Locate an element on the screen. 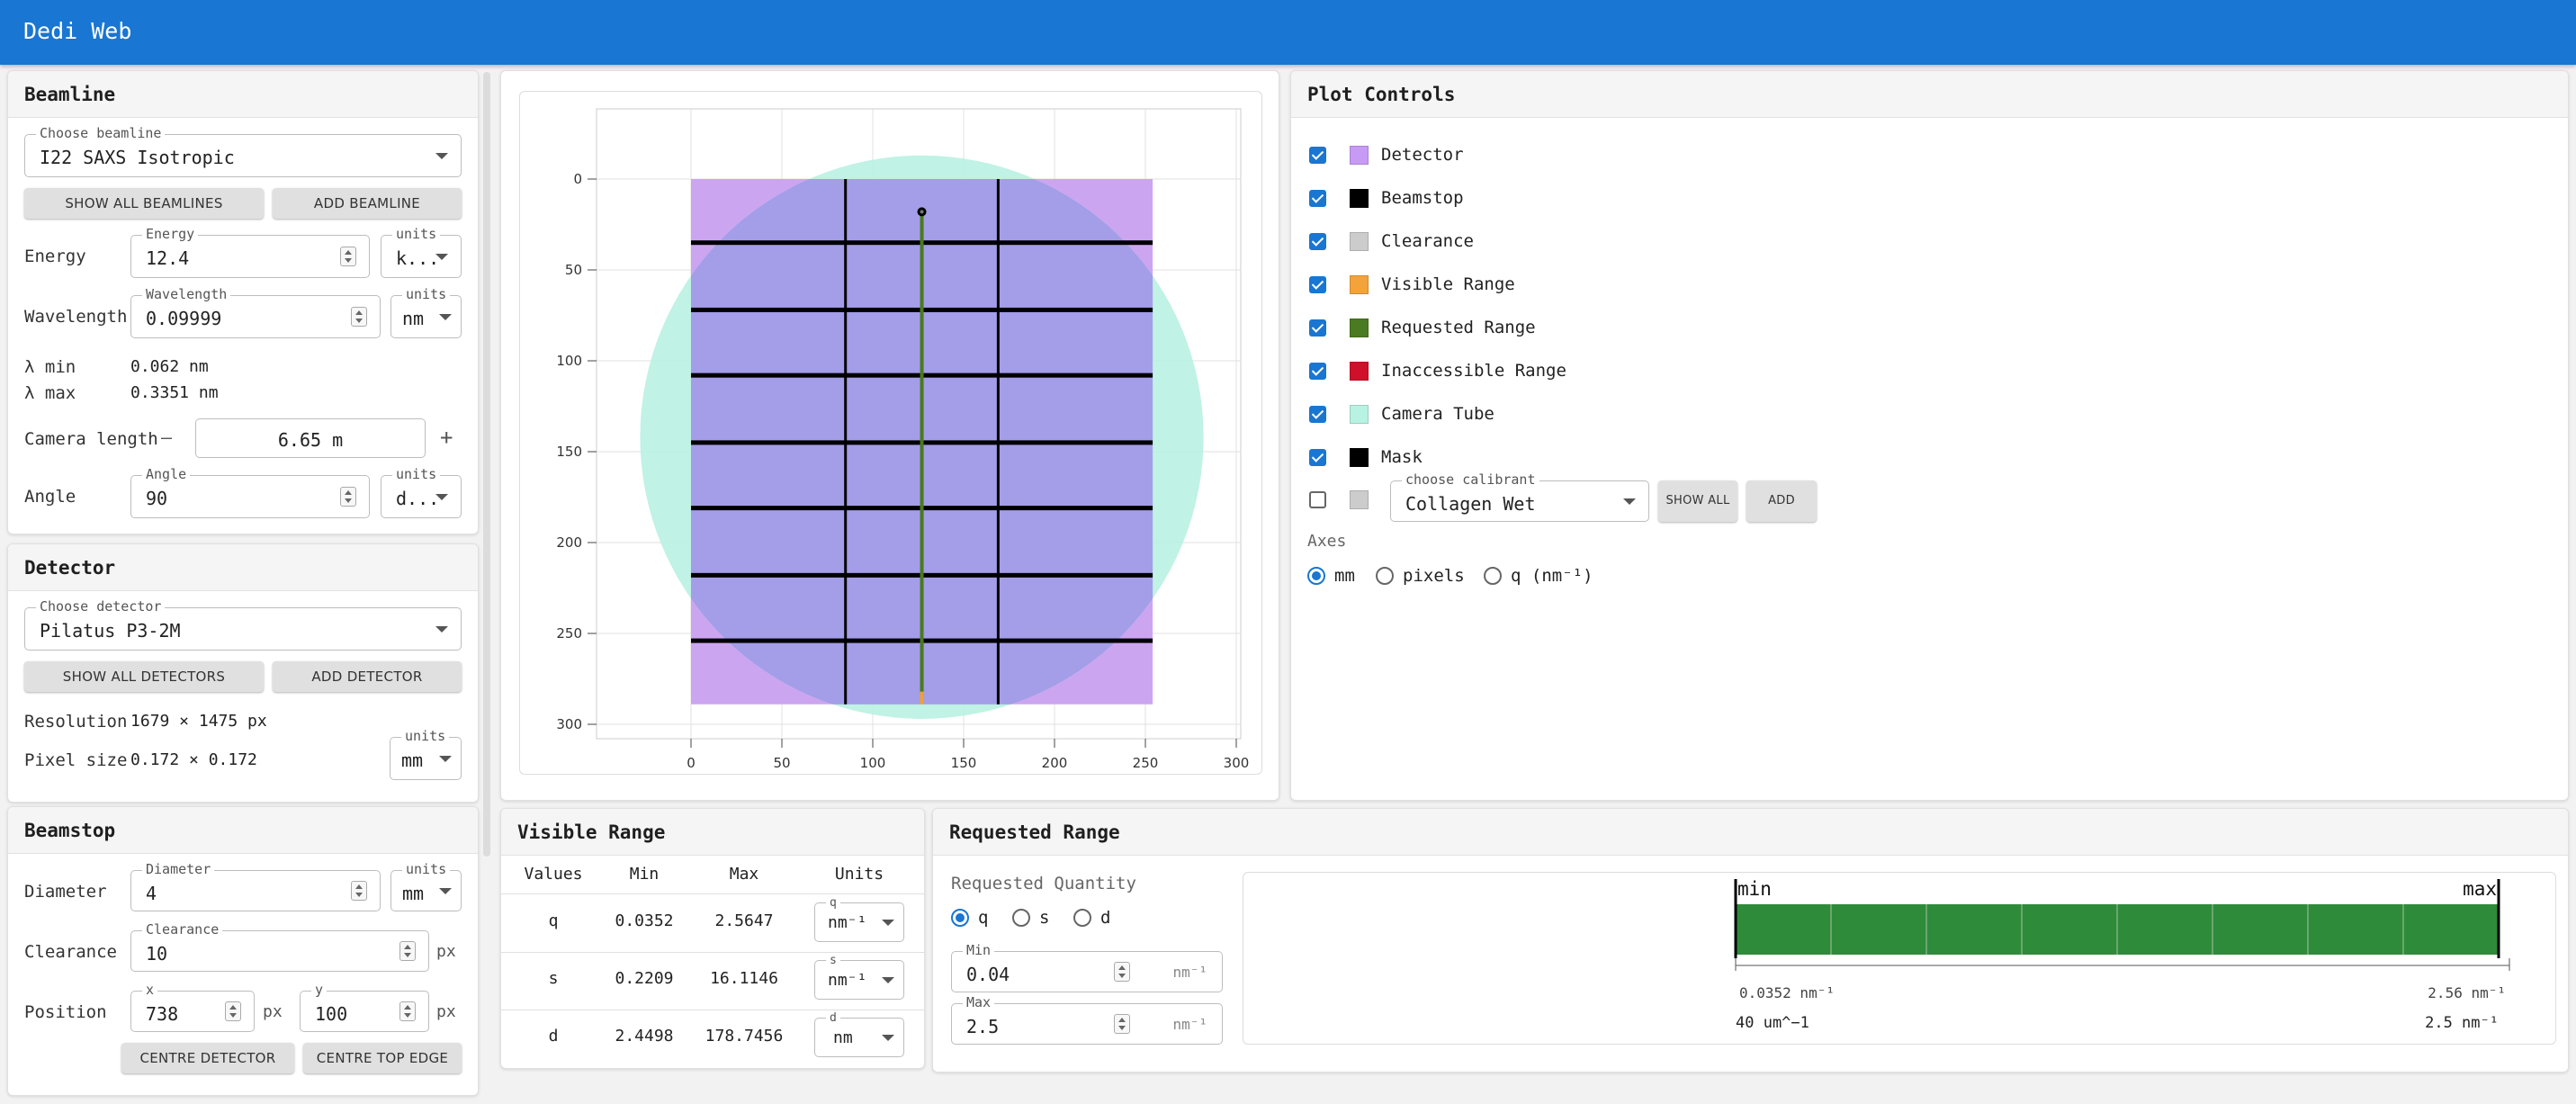 This screenshot has height=1104, width=2576. calibrant-select: choose calibrant Collagen Wet is located at coordinates (1520, 497).